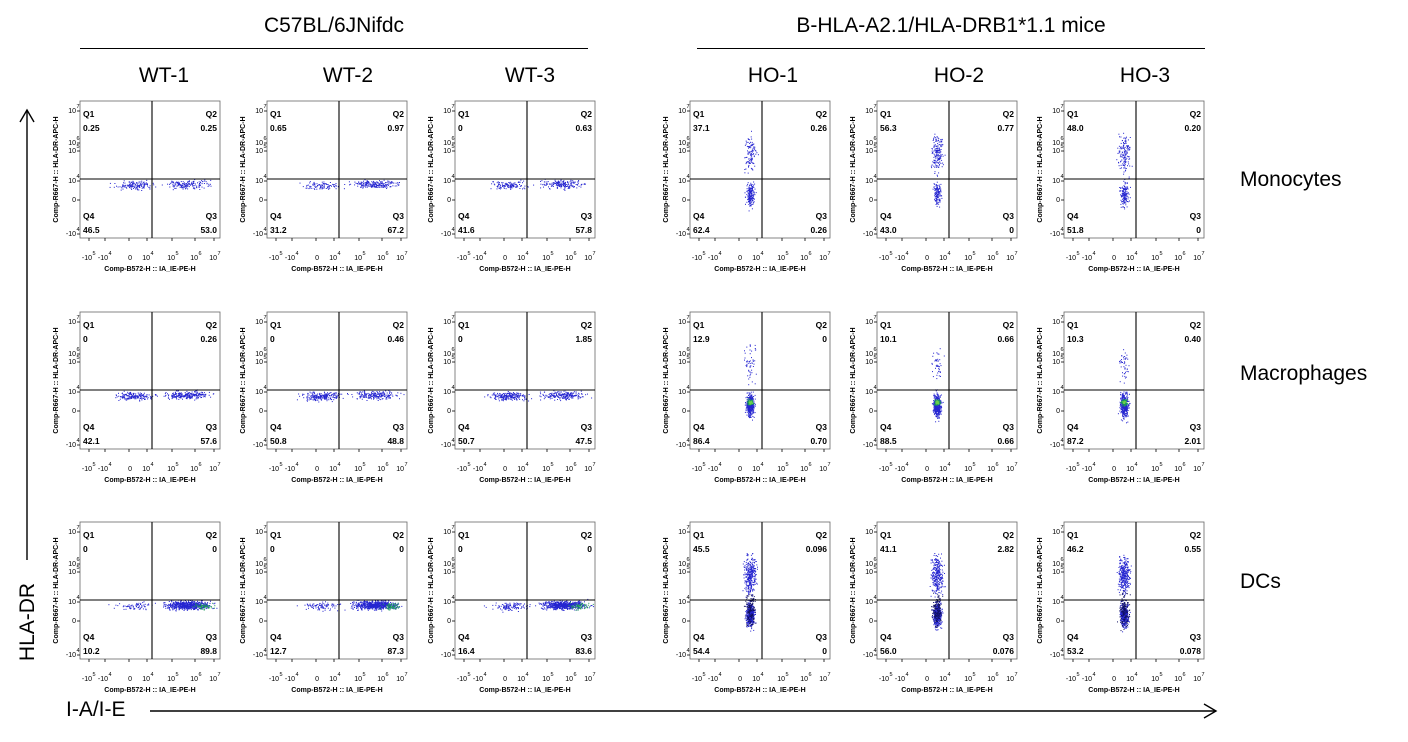  Describe the element at coordinates (888, 441) in the screenshot. I see `quadrant-value-q4: 88.5` at that location.